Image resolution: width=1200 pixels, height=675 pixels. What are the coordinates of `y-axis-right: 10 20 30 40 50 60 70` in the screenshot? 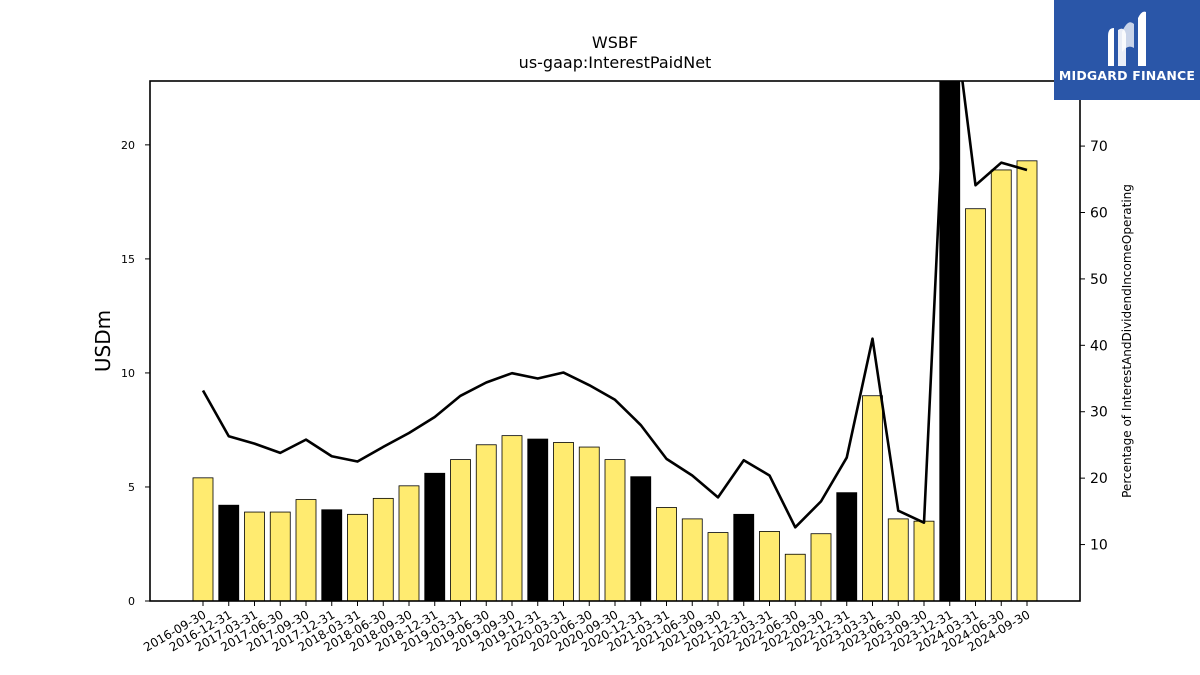 It's located at (1094, 346).